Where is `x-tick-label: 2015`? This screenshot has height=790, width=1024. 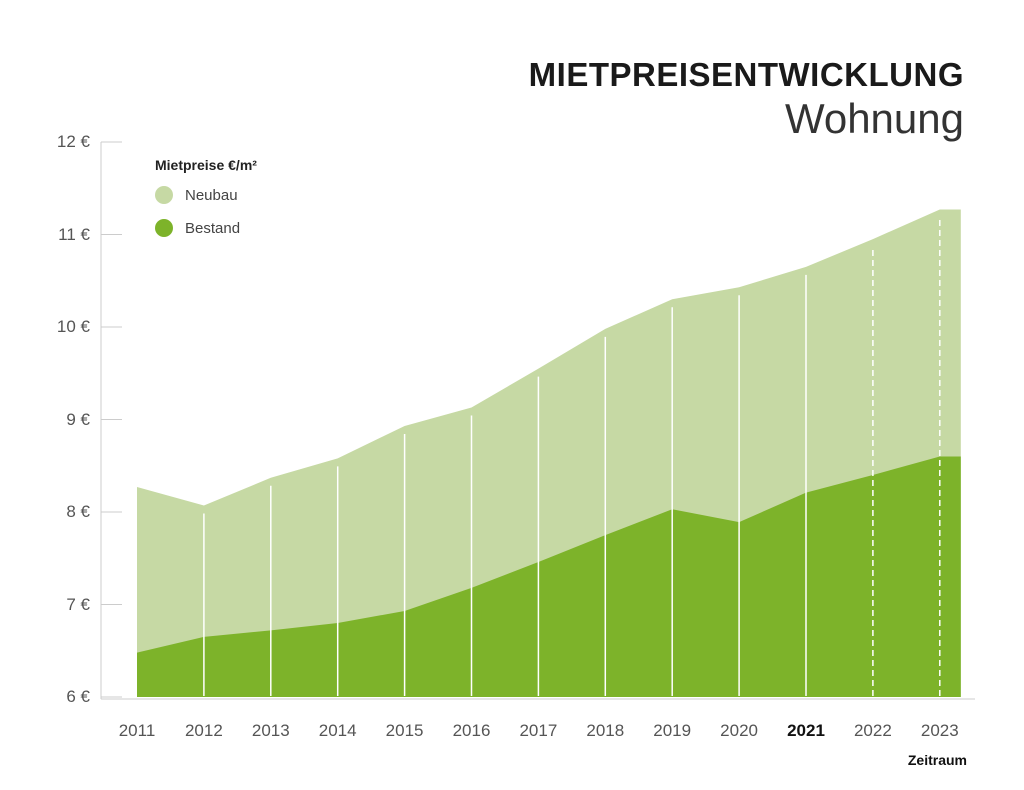
x-tick-label: 2015 is located at coordinates (404, 730).